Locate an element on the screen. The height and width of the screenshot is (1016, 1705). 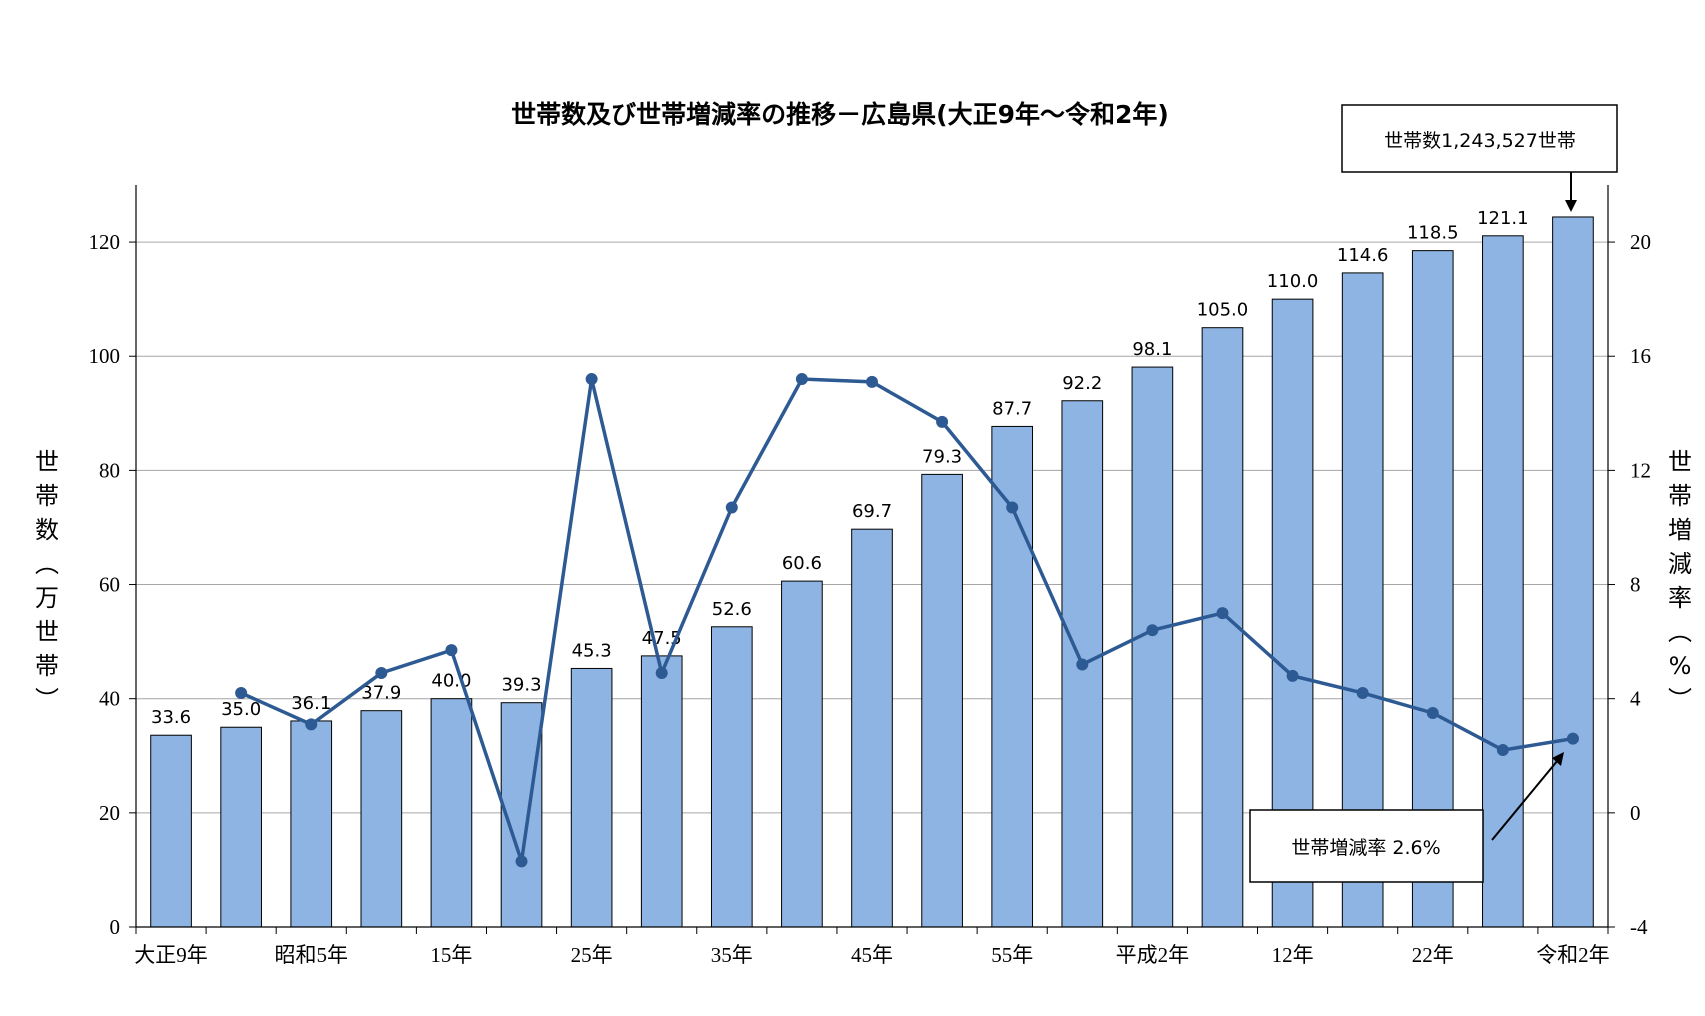
right-axis-label-char: 増 is located at coordinates (1680, 530).